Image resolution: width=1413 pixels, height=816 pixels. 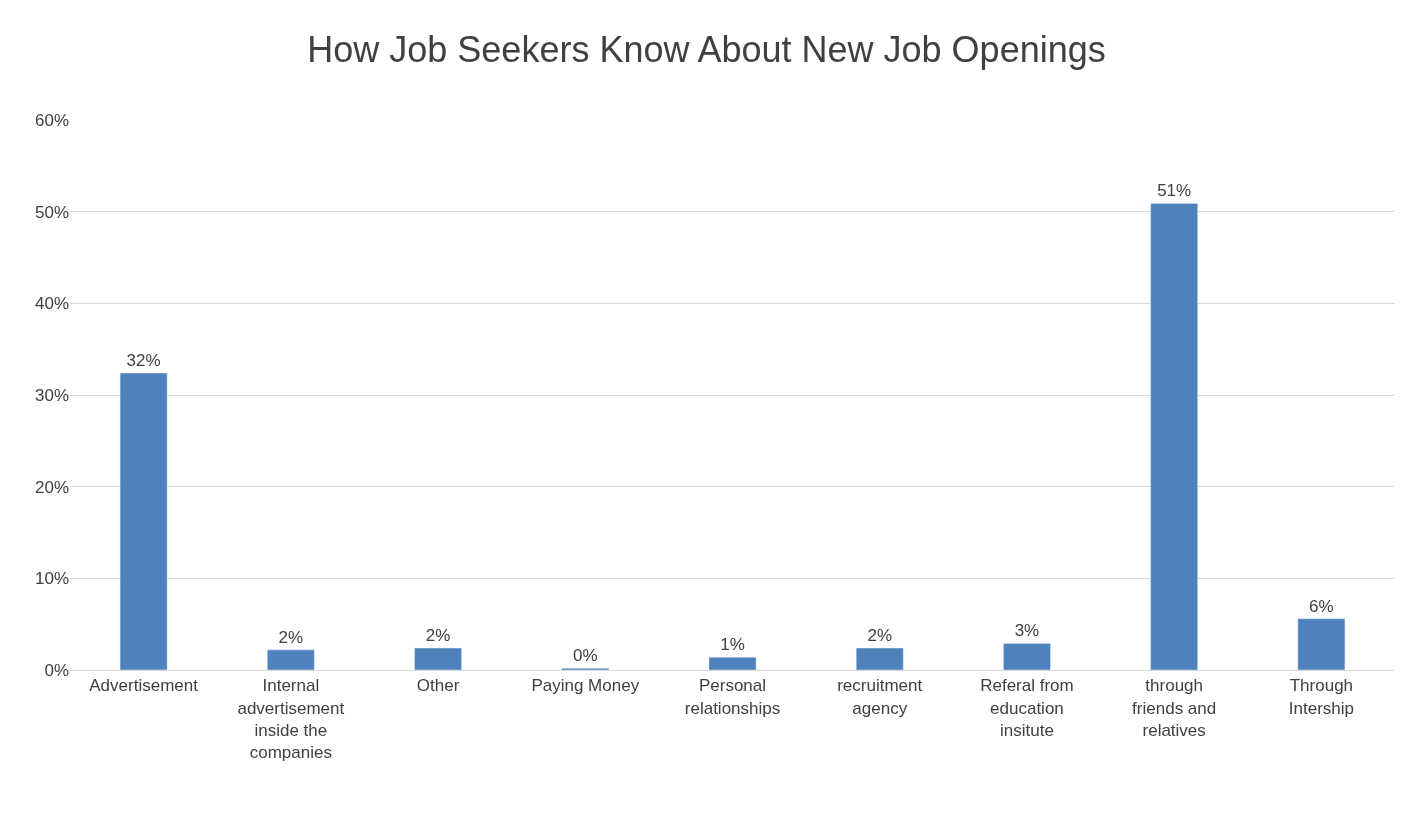 What do you see at coordinates (585, 656) in the screenshot?
I see `data-label: 0%` at bounding box center [585, 656].